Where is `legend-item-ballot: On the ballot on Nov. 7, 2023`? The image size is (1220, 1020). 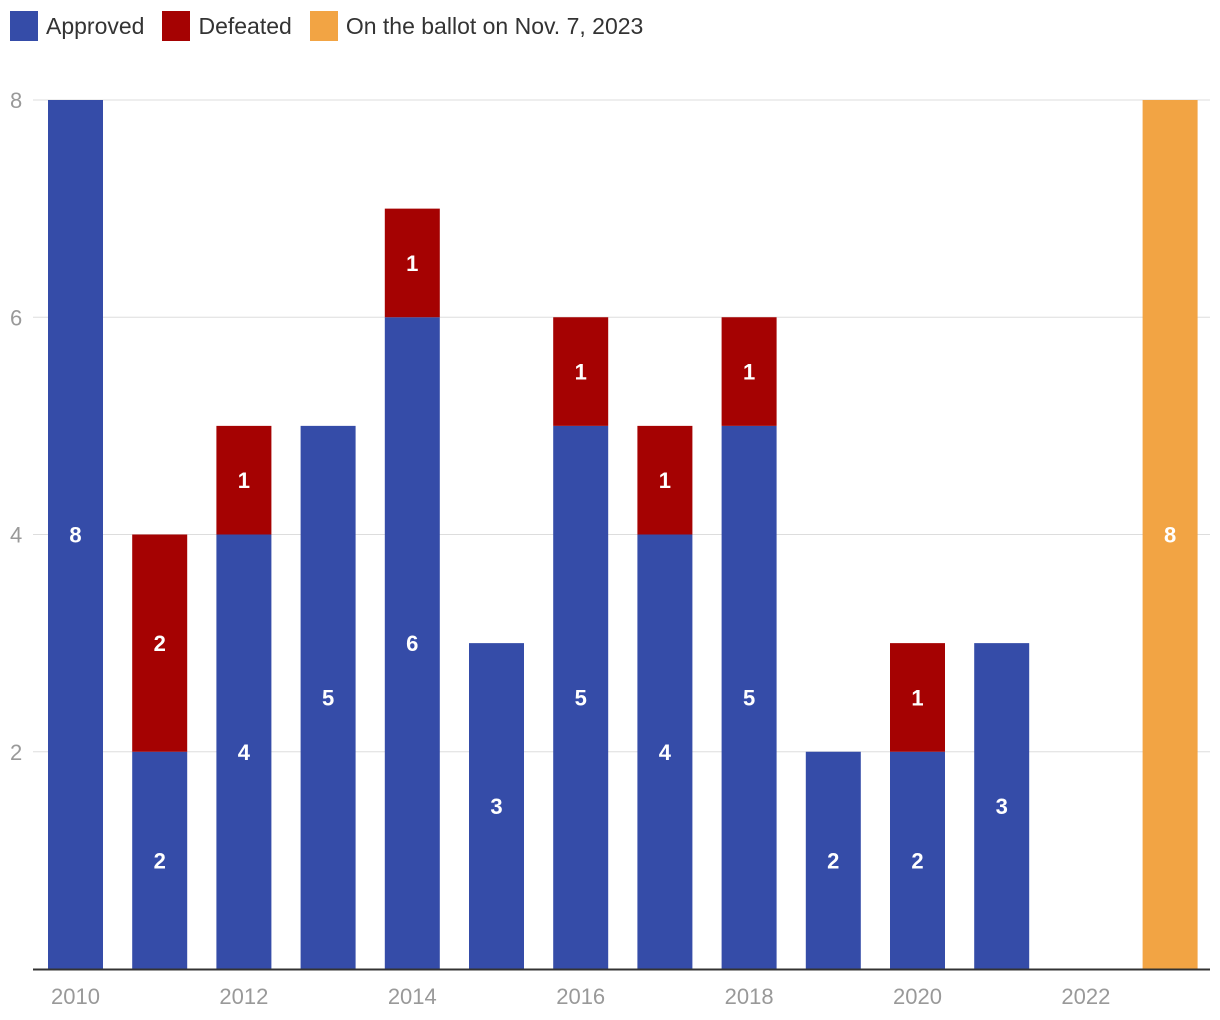 legend-item-ballot: On the ballot on Nov. 7, 2023 is located at coordinates (476, 26).